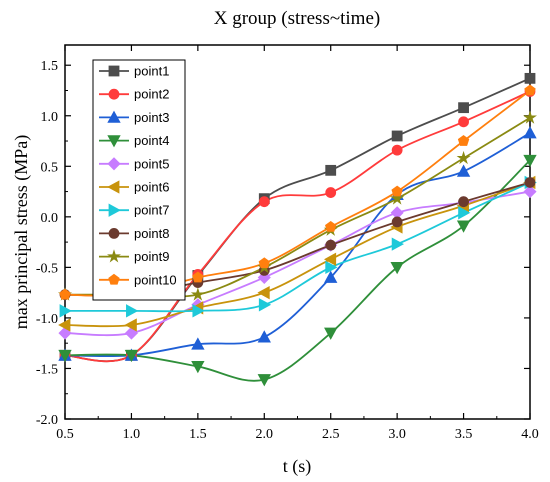 The image size is (550, 482). I want to click on x-tick-label: 0.5, so click(65, 434).